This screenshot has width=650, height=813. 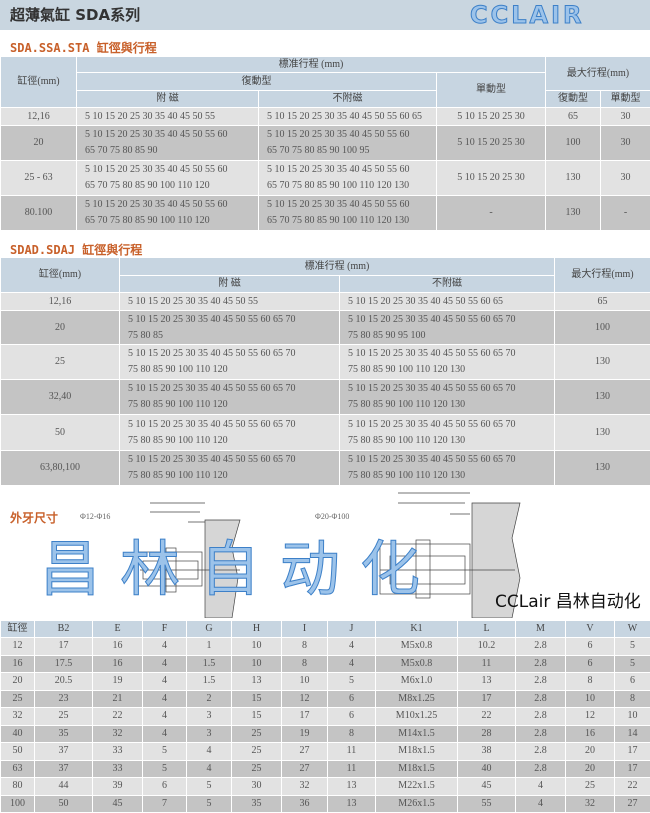 I want to click on cell-k1: M14x1.5, so click(x=417, y=734).